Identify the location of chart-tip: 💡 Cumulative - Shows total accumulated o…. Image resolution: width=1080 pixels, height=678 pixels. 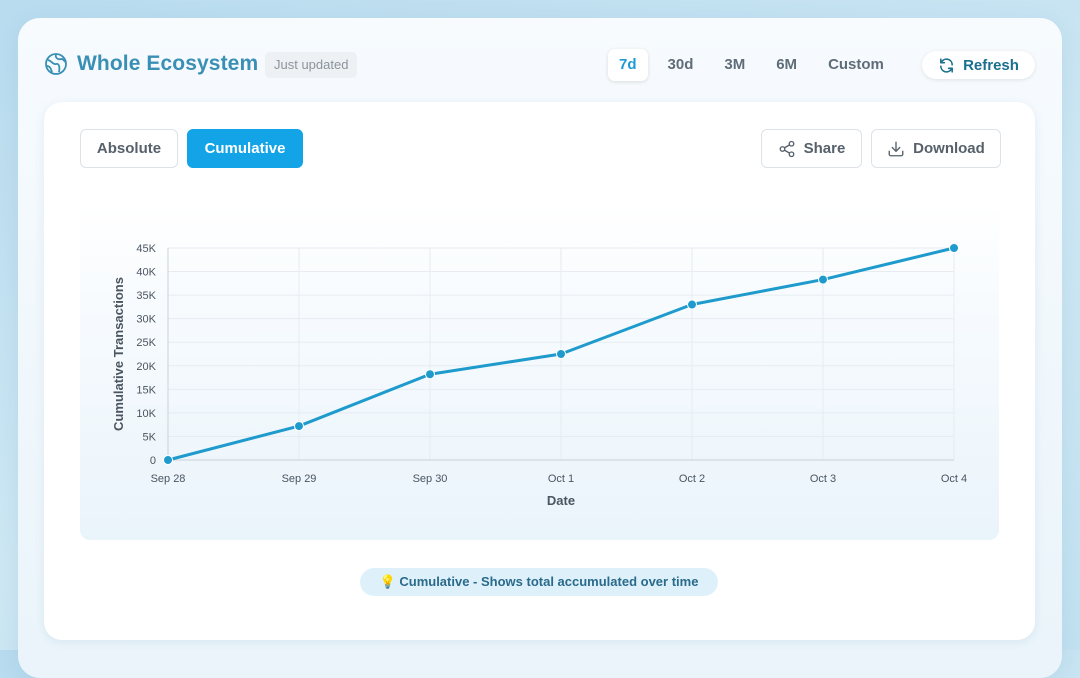
(539, 582).